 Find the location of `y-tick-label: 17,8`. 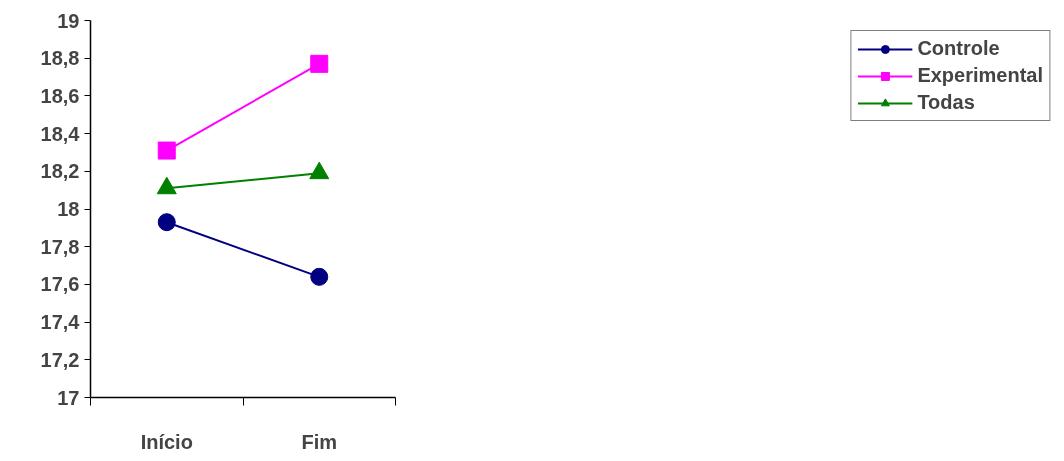

y-tick-label: 17,8 is located at coordinates (60, 246).